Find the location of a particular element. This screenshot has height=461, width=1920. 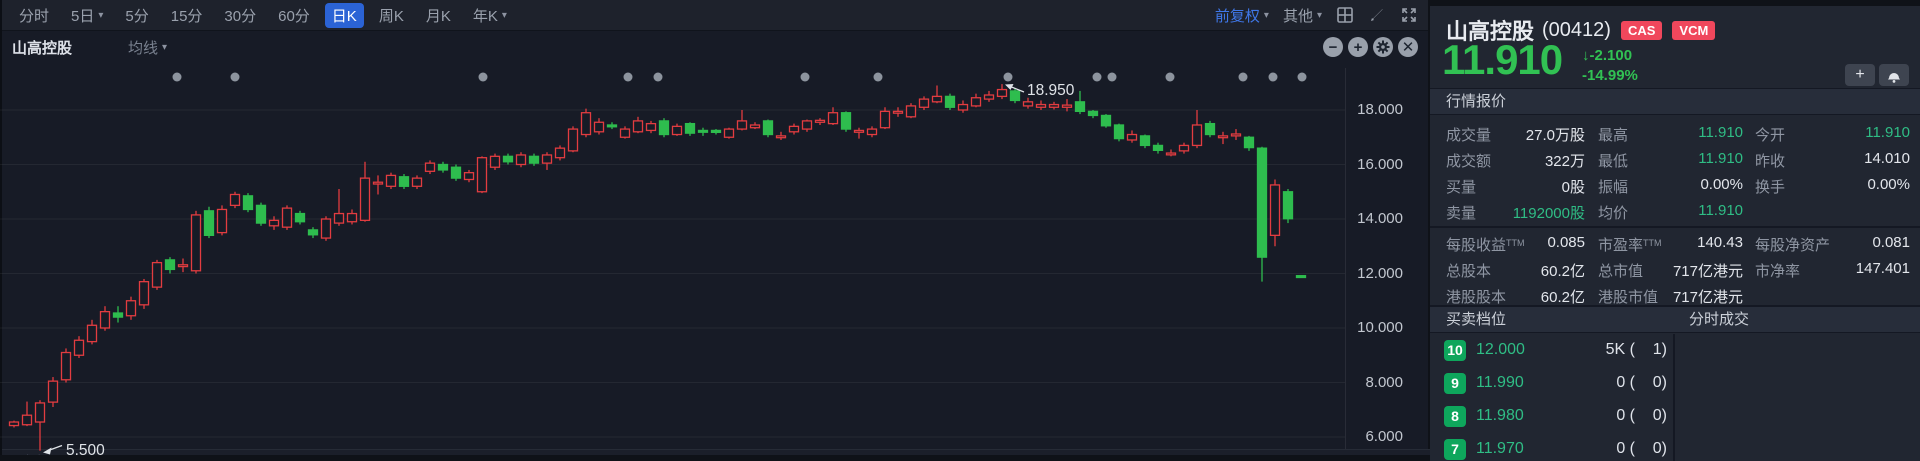

quote-label: 每股收益 TTM is located at coordinates (1485, 245).